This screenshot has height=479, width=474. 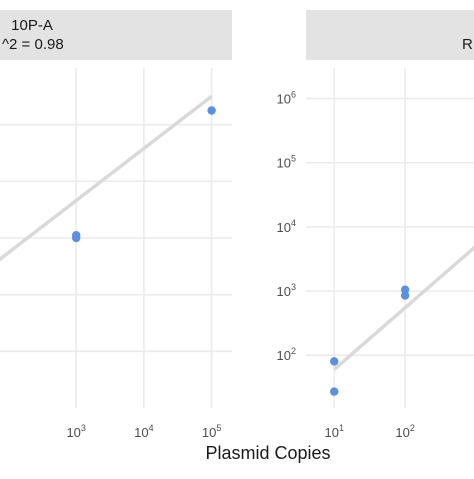 What do you see at coordinates (286, 98) in the screenshot?
I see `y-tick-label: 10⁶` at bounding box center [286, 98].